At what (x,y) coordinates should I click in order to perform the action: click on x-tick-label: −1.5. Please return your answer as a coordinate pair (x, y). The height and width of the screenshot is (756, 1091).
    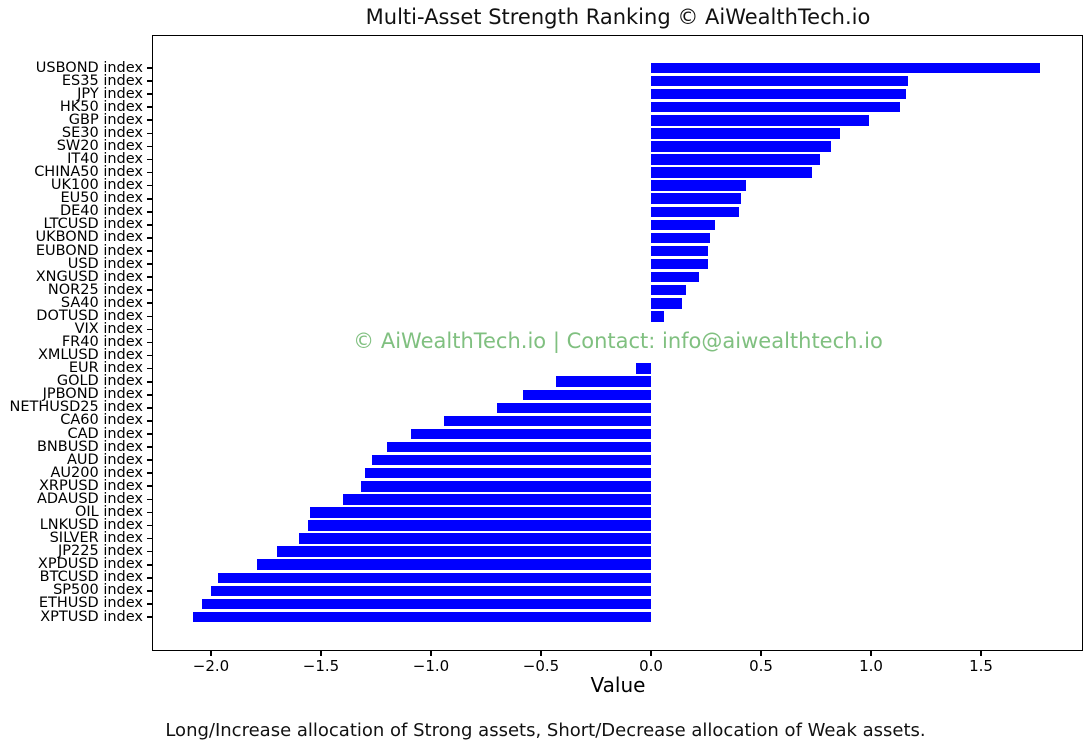
    Looking at the image, I should click on (321, 666).